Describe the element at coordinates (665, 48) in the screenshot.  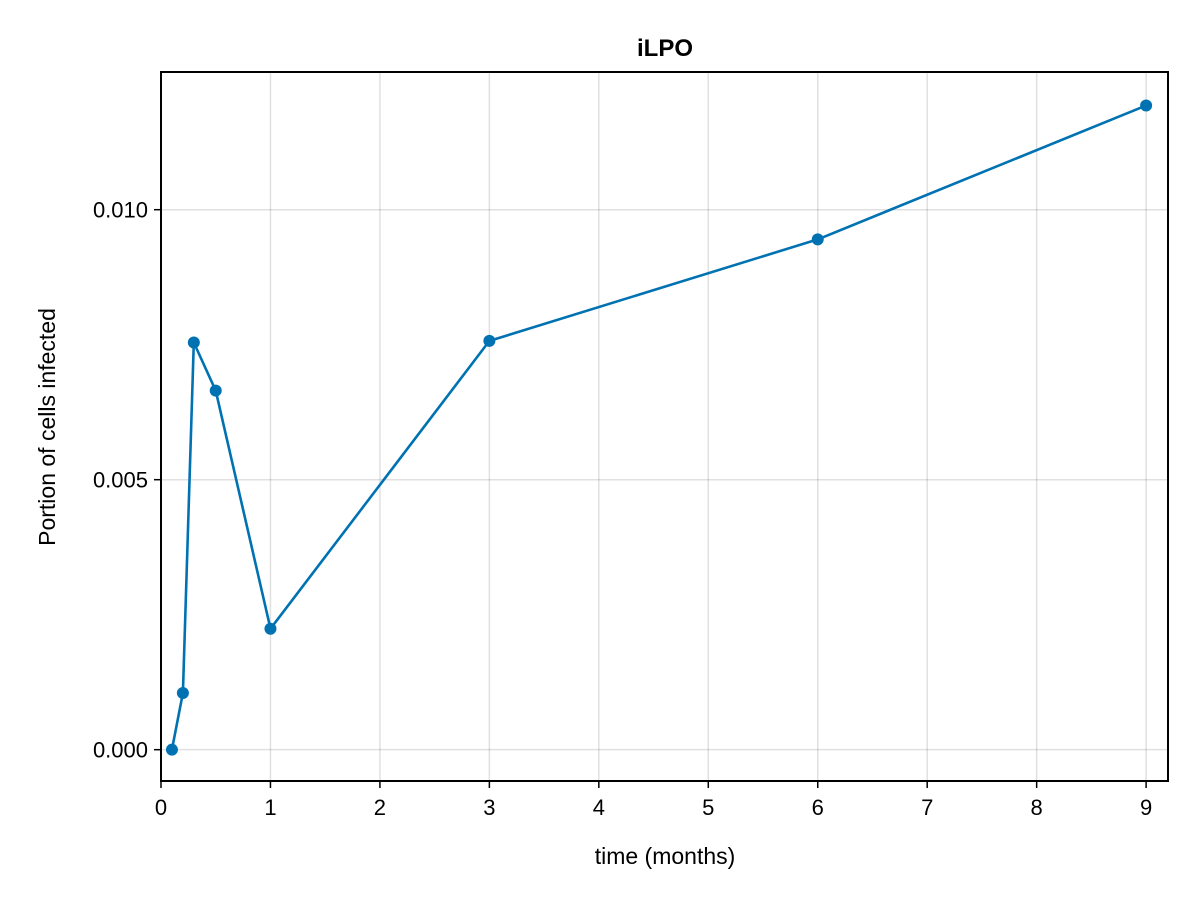
I see `chart-title: iLPO` at that location.